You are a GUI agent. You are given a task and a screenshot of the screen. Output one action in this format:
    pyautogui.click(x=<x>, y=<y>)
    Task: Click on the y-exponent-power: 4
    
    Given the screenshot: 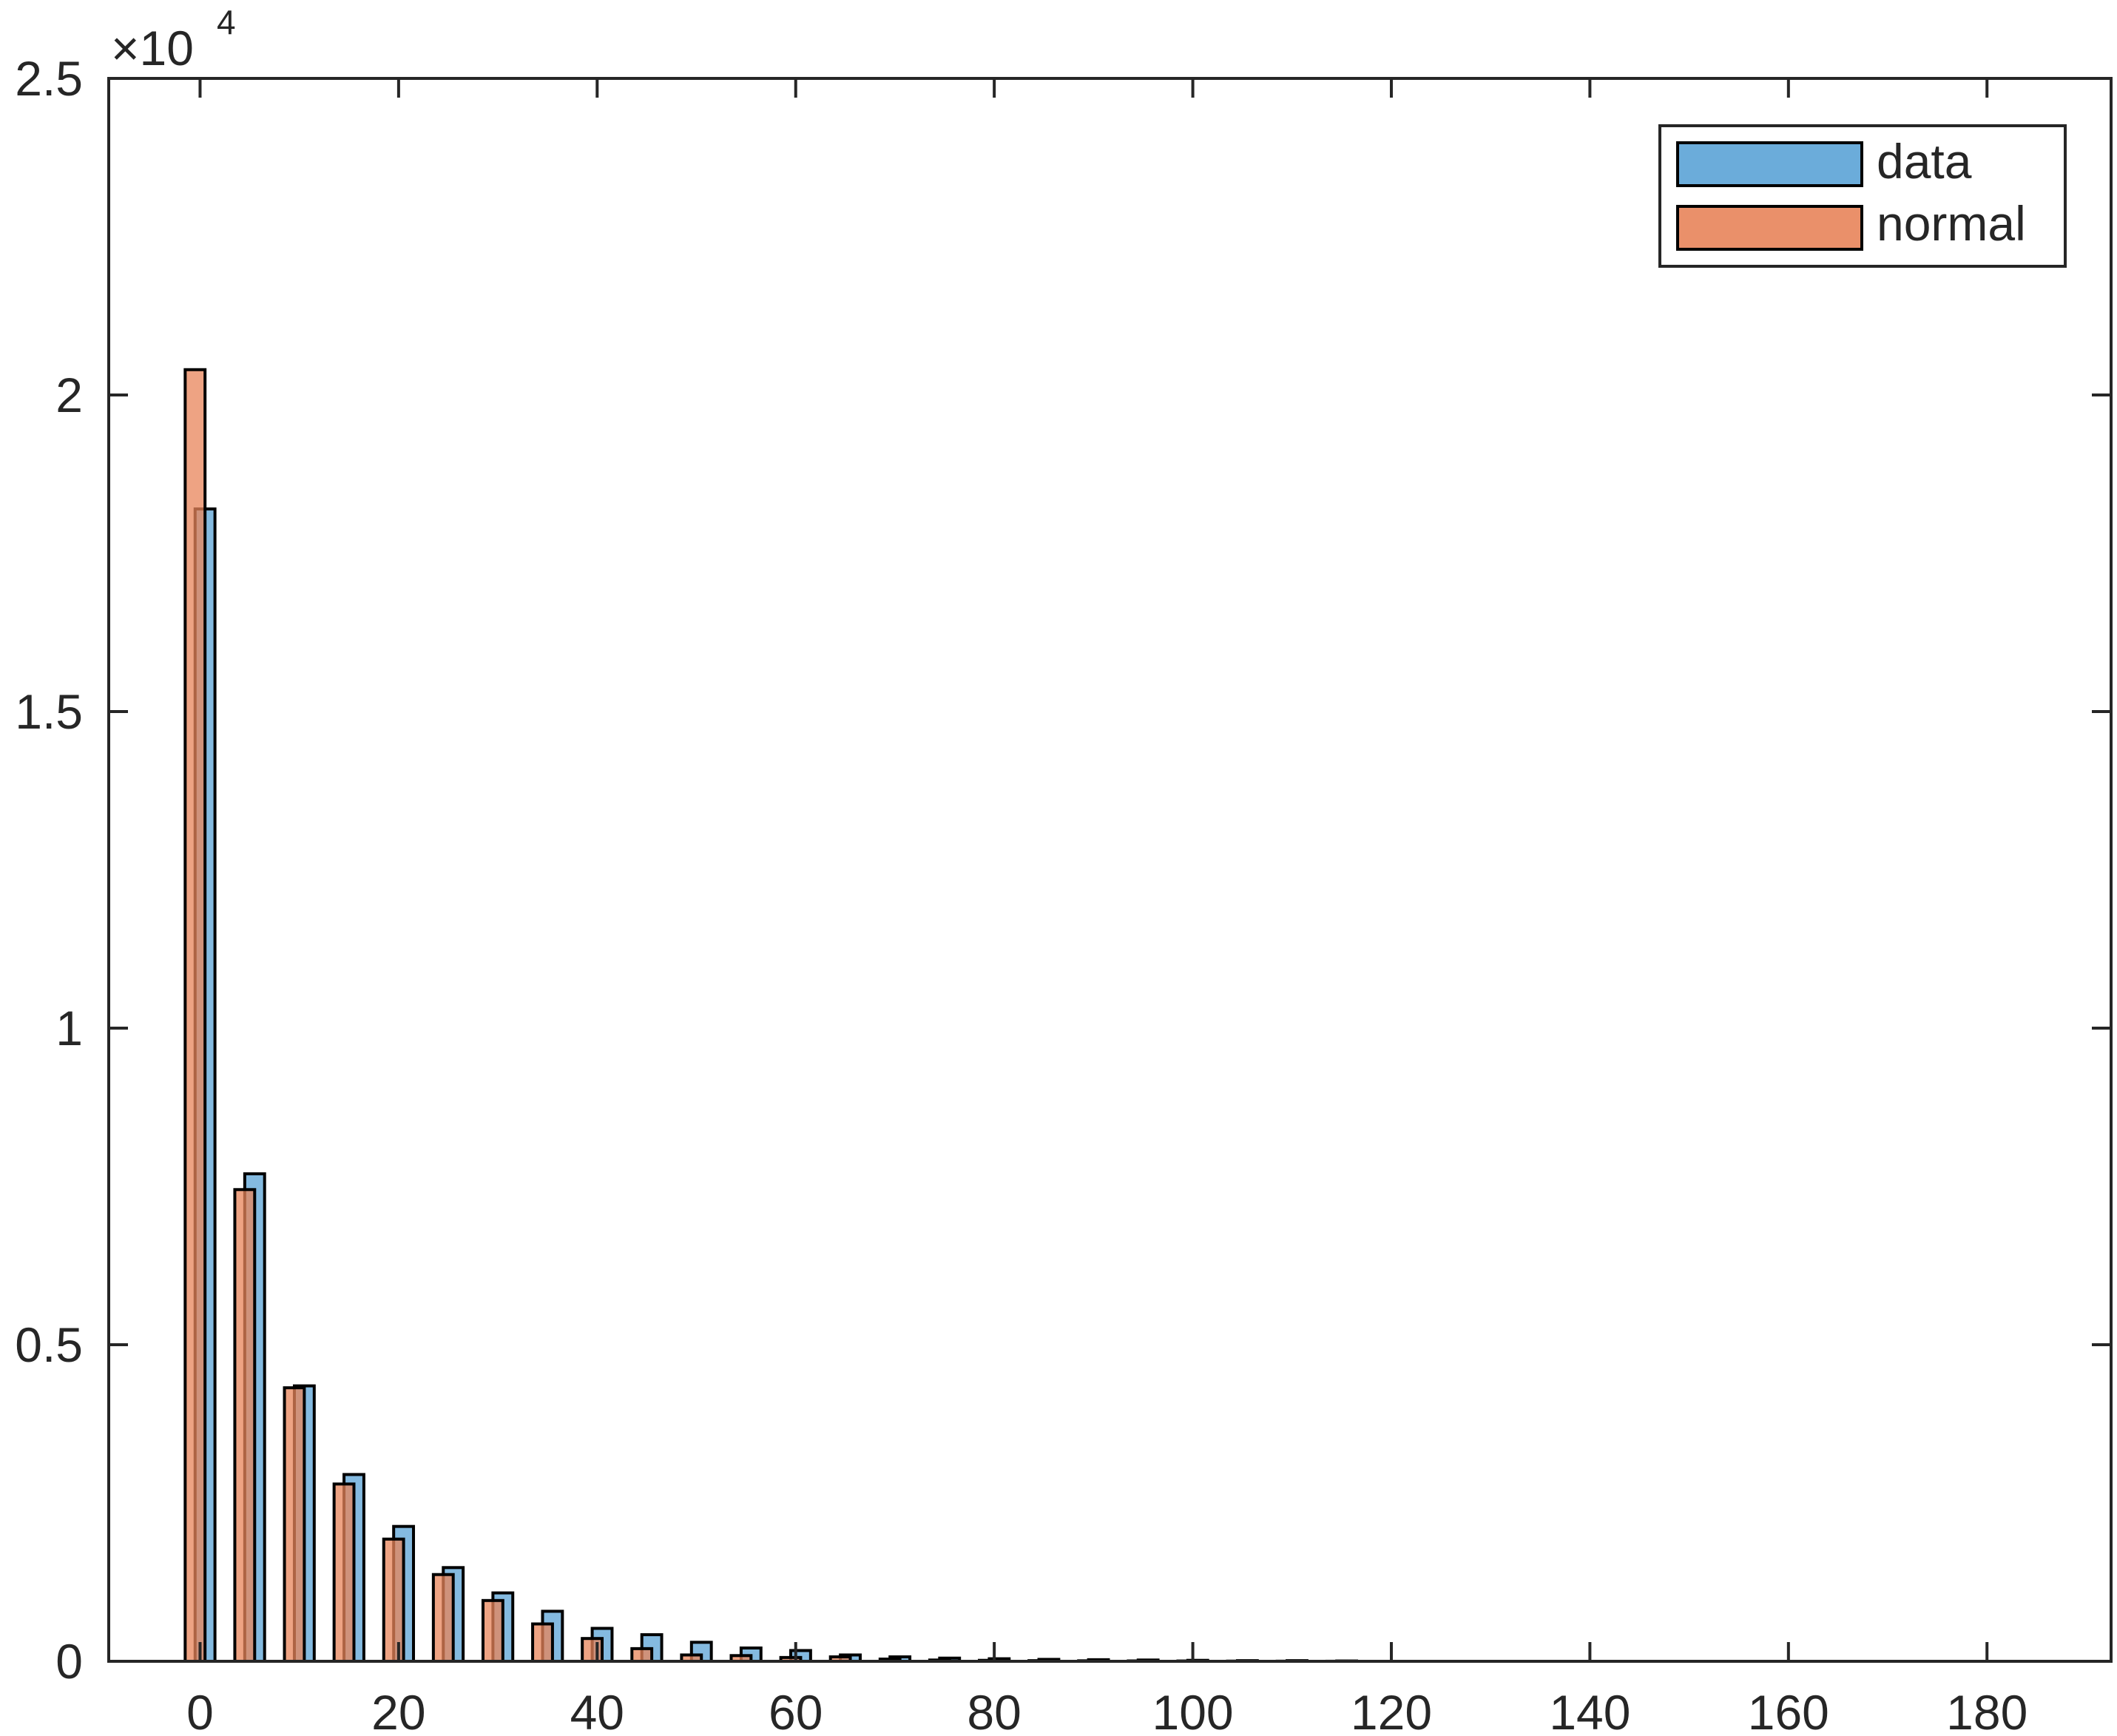 What is the action you would take?
    pyautogui.click(x=226, y=22)
    